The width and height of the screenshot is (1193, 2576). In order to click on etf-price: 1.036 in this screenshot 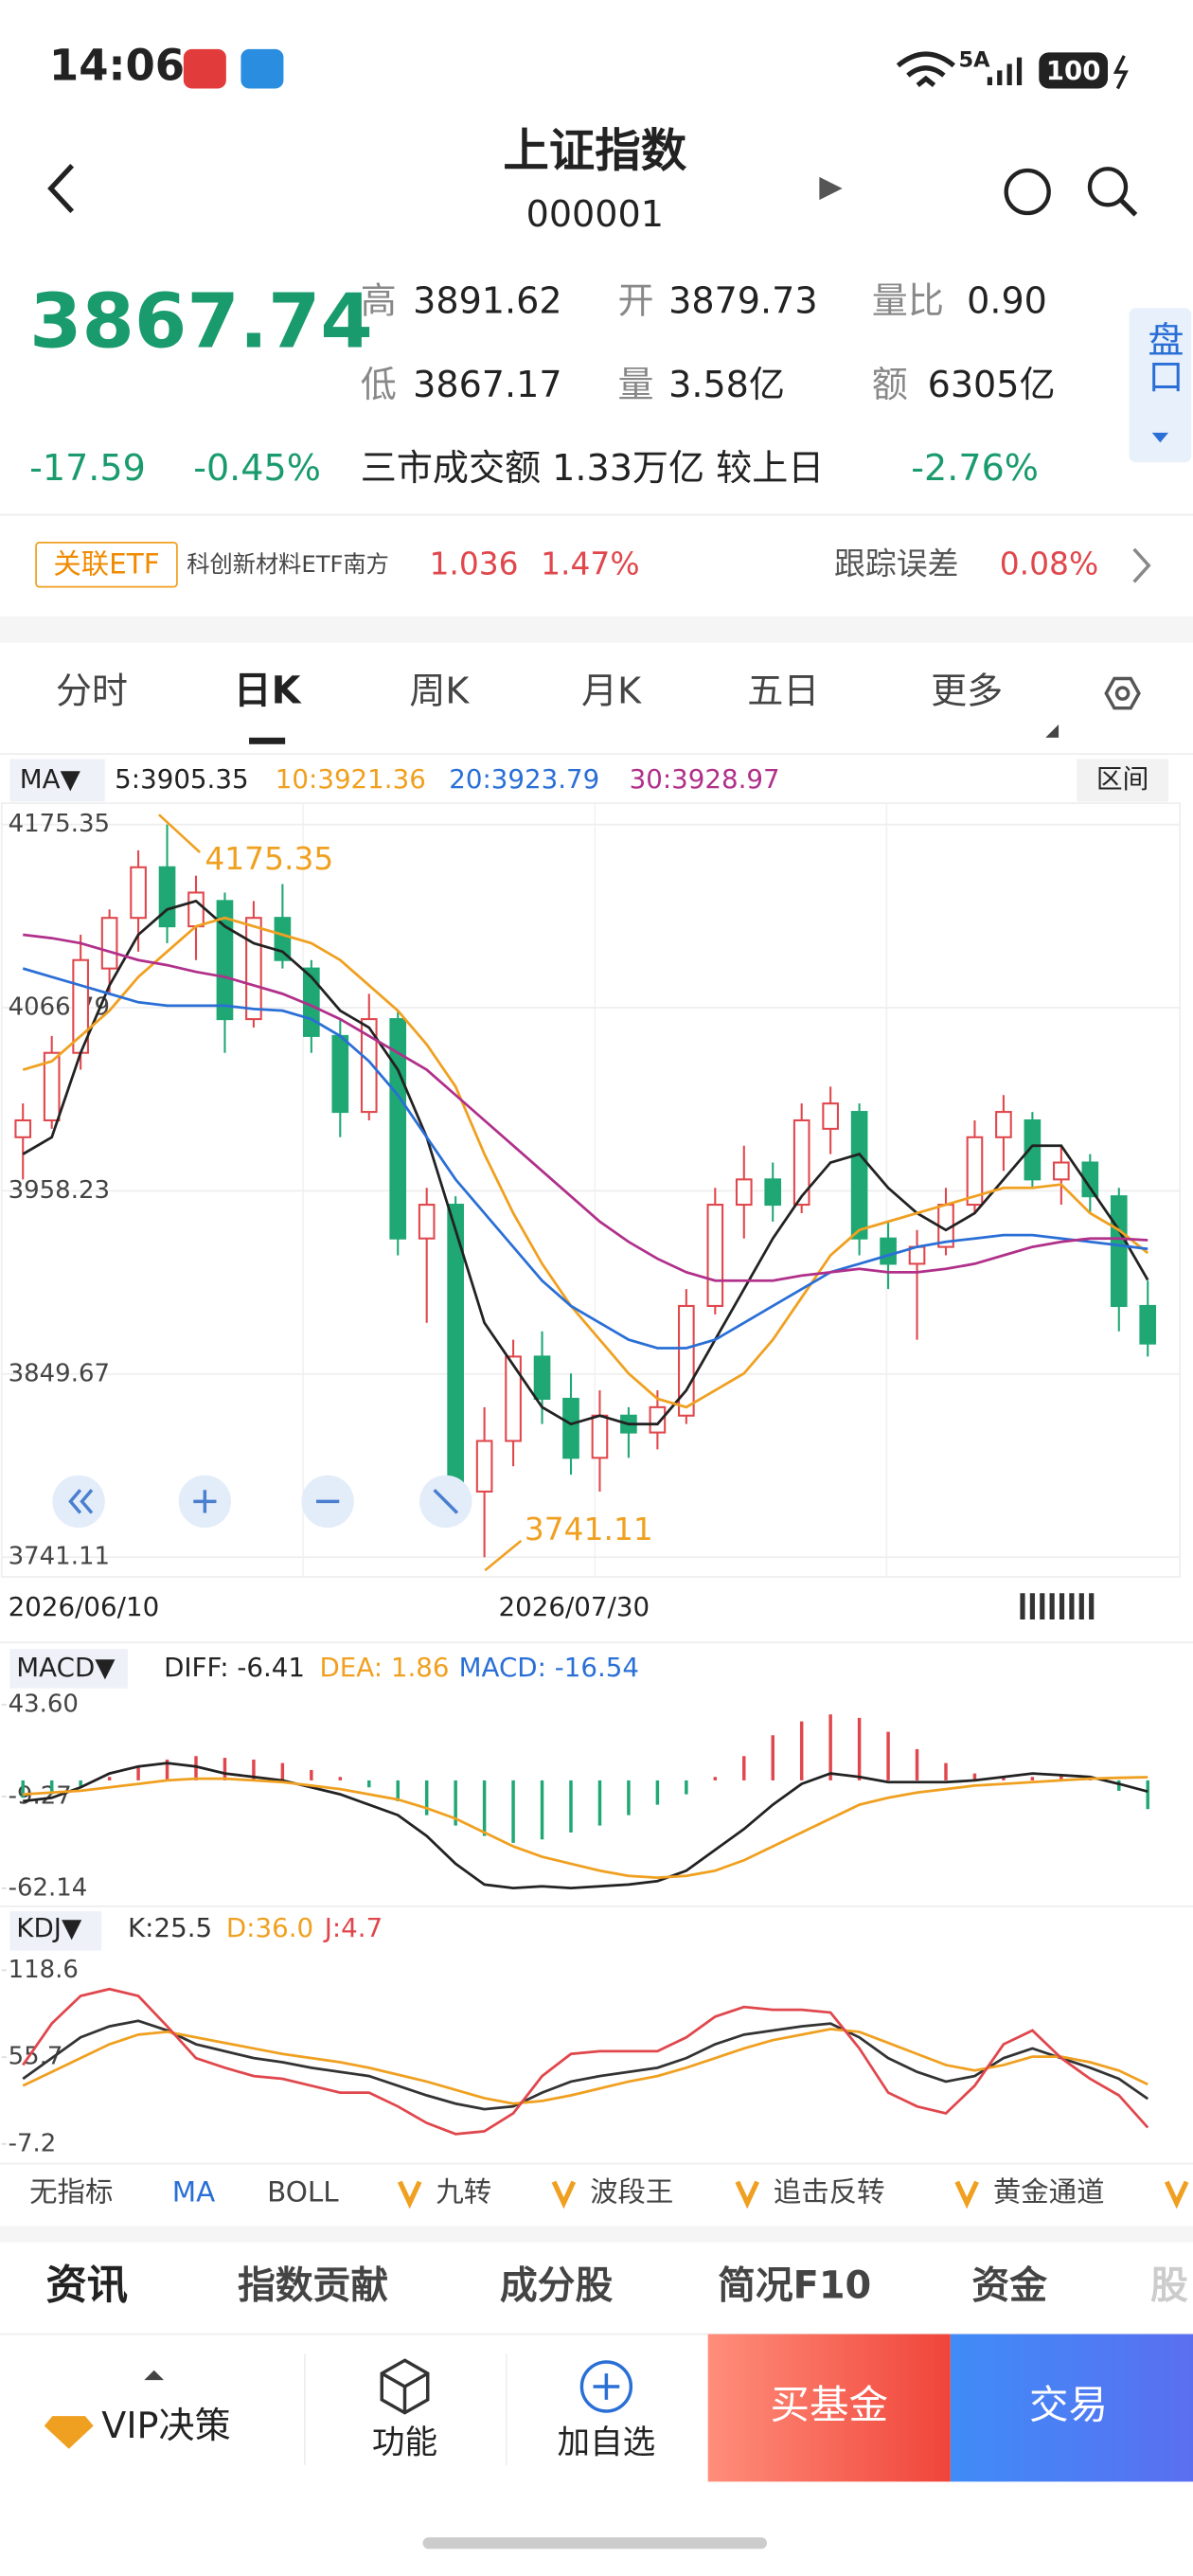, I will do `click(473, 564)`.